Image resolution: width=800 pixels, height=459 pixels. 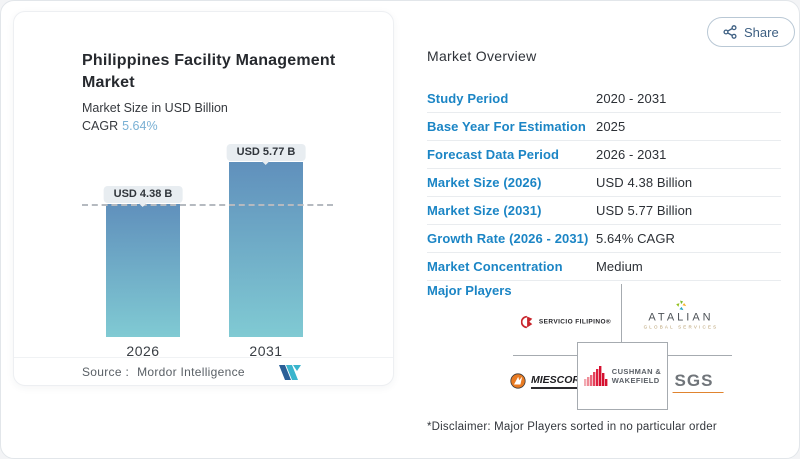 I want to click on chart-subtitle: Market Size in USD Billion, so click(x=155, y=108).